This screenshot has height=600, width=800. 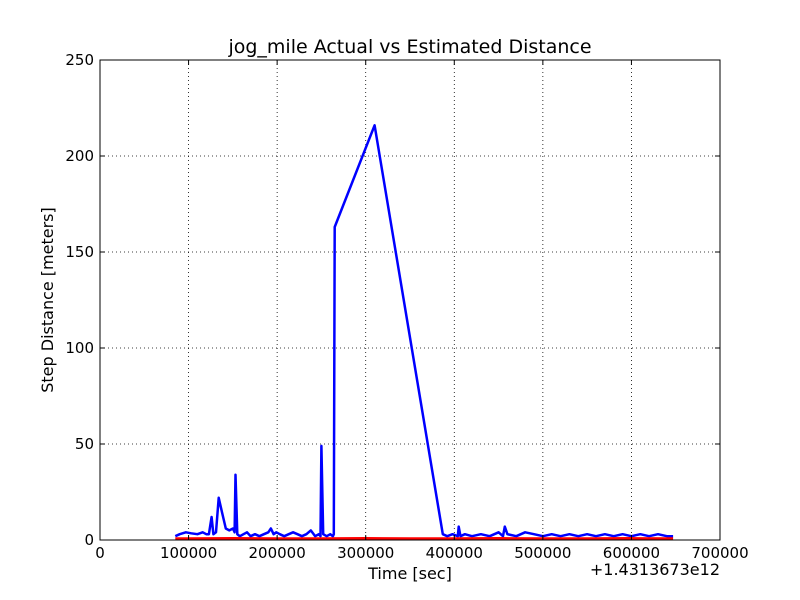 I want to click on x-axis-label: Time [sec], so click(x=409, y=573).